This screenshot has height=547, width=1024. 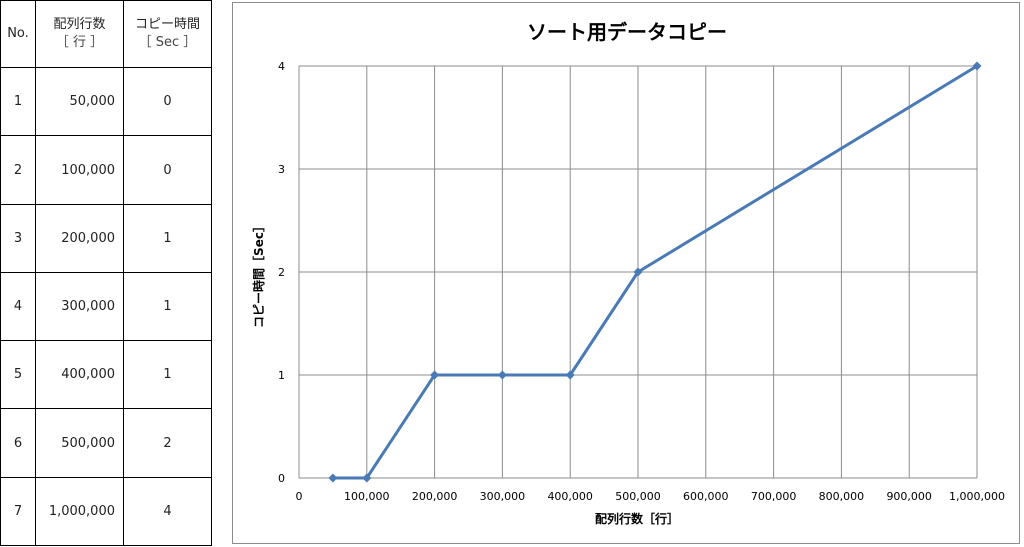 I want to click on y-tick-label: 1, so click(x=281, y=375).